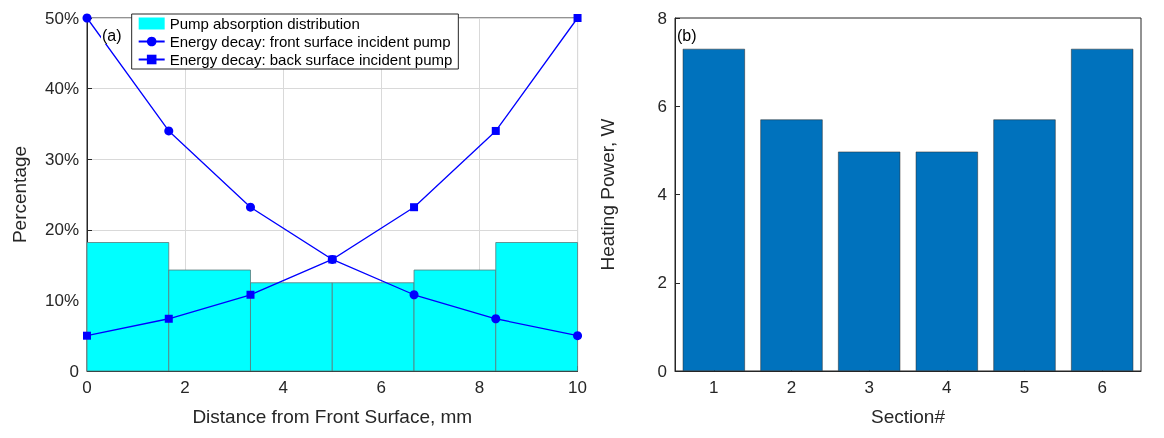 The image size is (1164, 438). I want to click on x-tick-label: 5, so click(1024, 387).